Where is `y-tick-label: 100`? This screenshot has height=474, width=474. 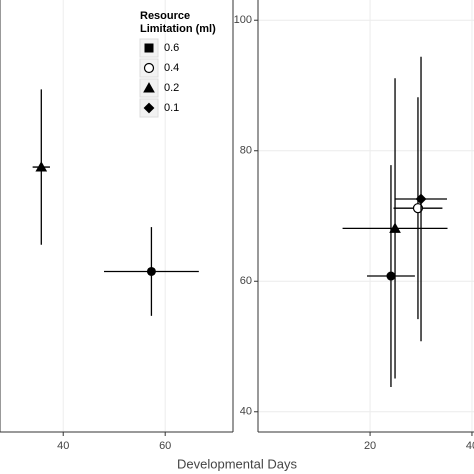
y-tick-label: 100 is located at coordinates (243, 20).